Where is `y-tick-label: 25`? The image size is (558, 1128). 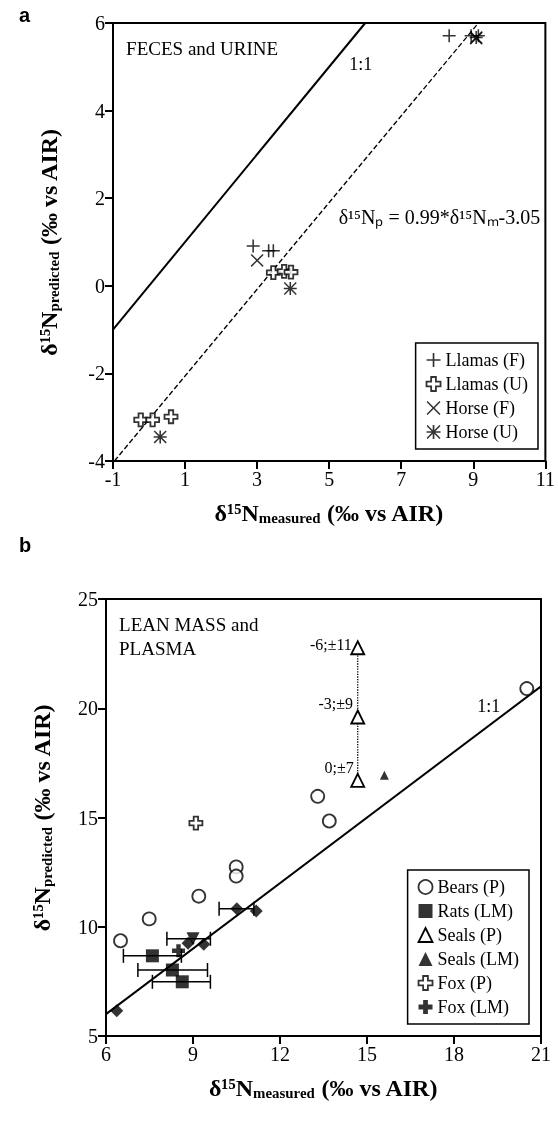 y-tick-label: 25 is located at coordinates (88, 599).